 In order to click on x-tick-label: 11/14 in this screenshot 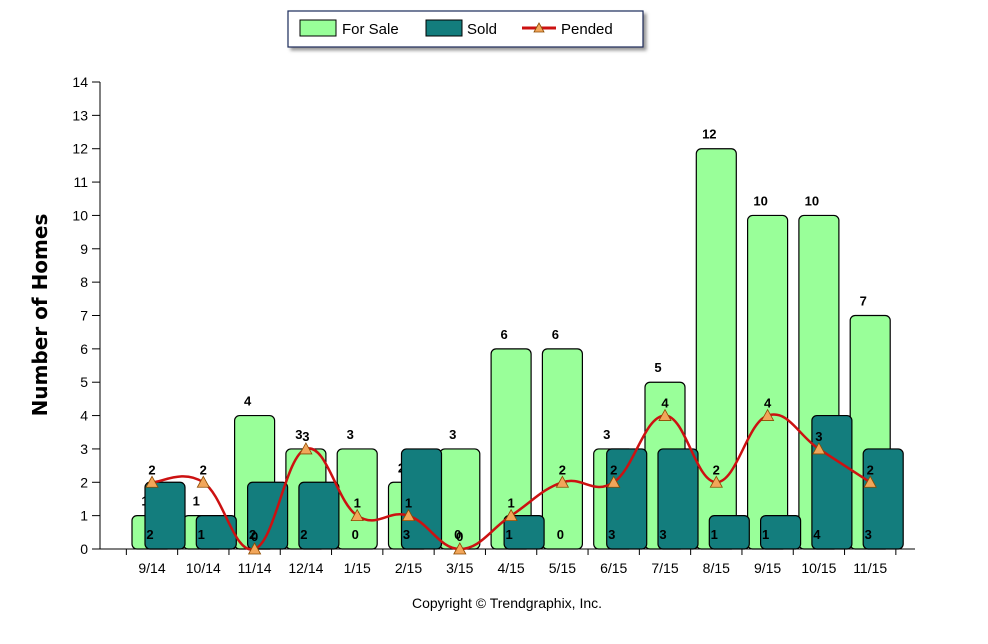, I will do `click(255, 568)`.